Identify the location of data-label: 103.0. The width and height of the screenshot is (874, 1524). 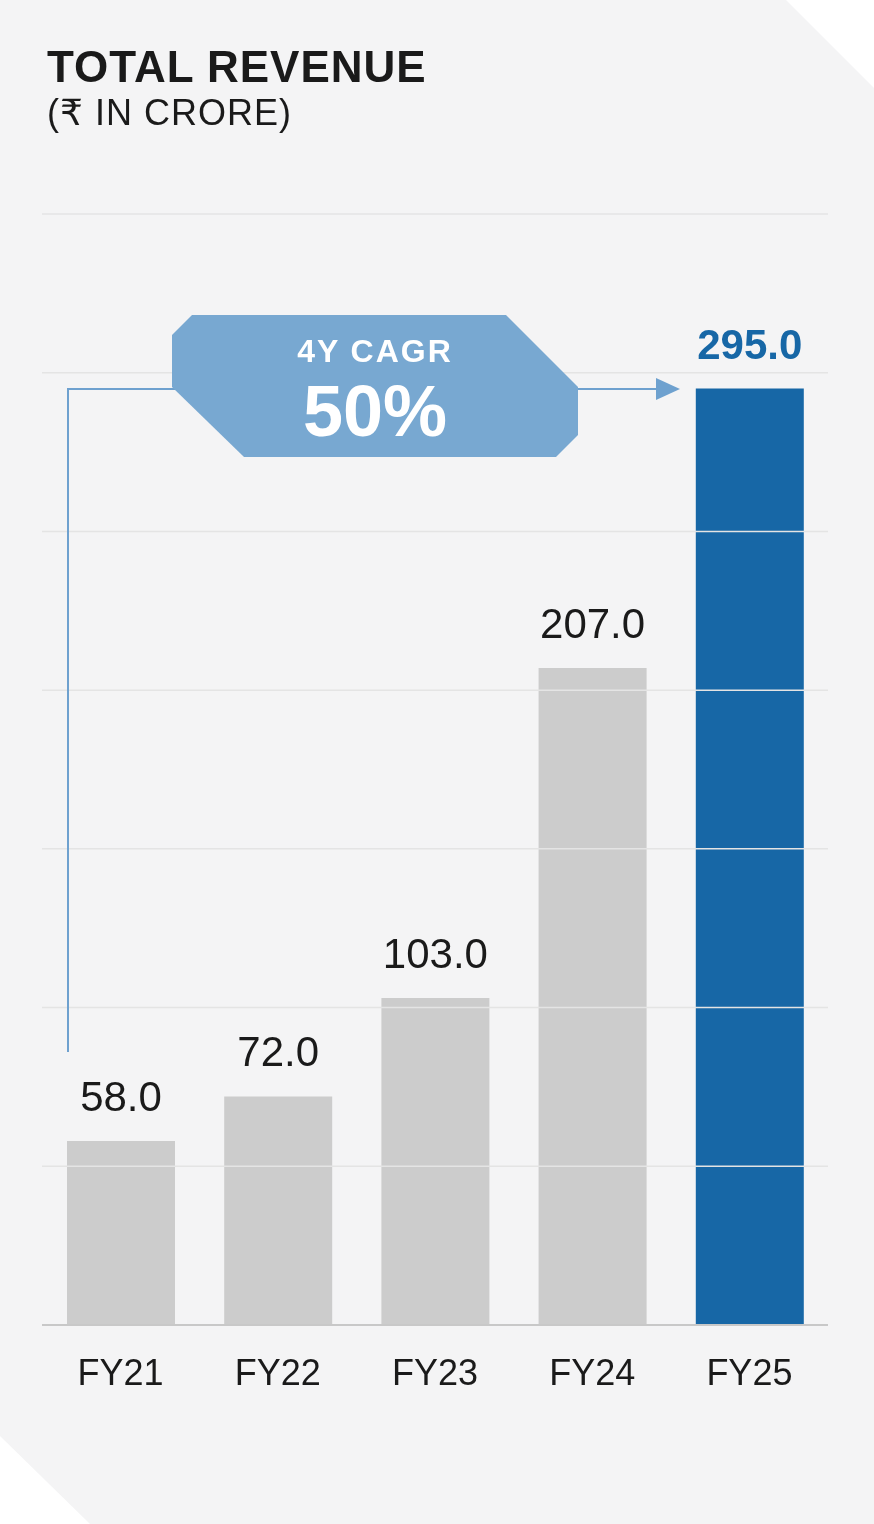
(435, 954).